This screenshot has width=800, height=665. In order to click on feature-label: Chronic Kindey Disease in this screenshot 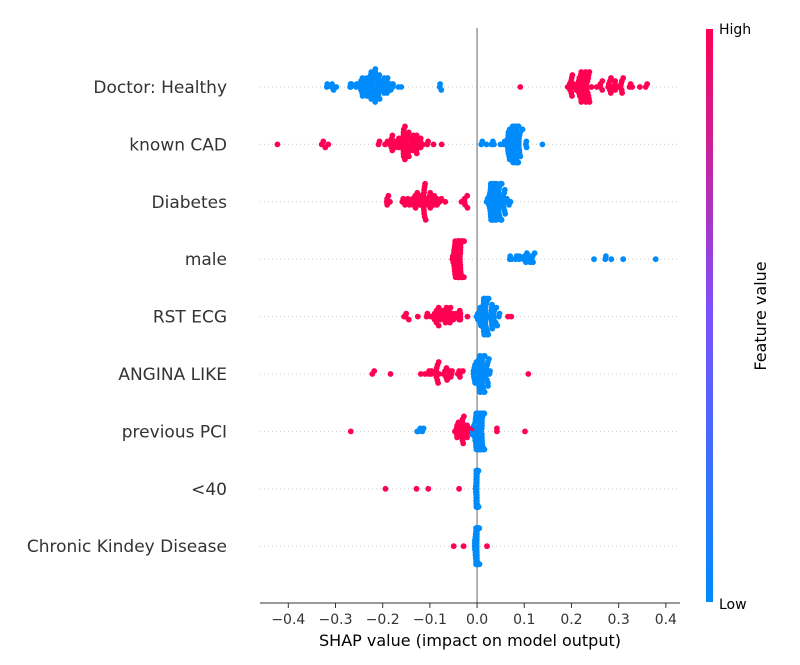, I will do `click(127, 547)`.